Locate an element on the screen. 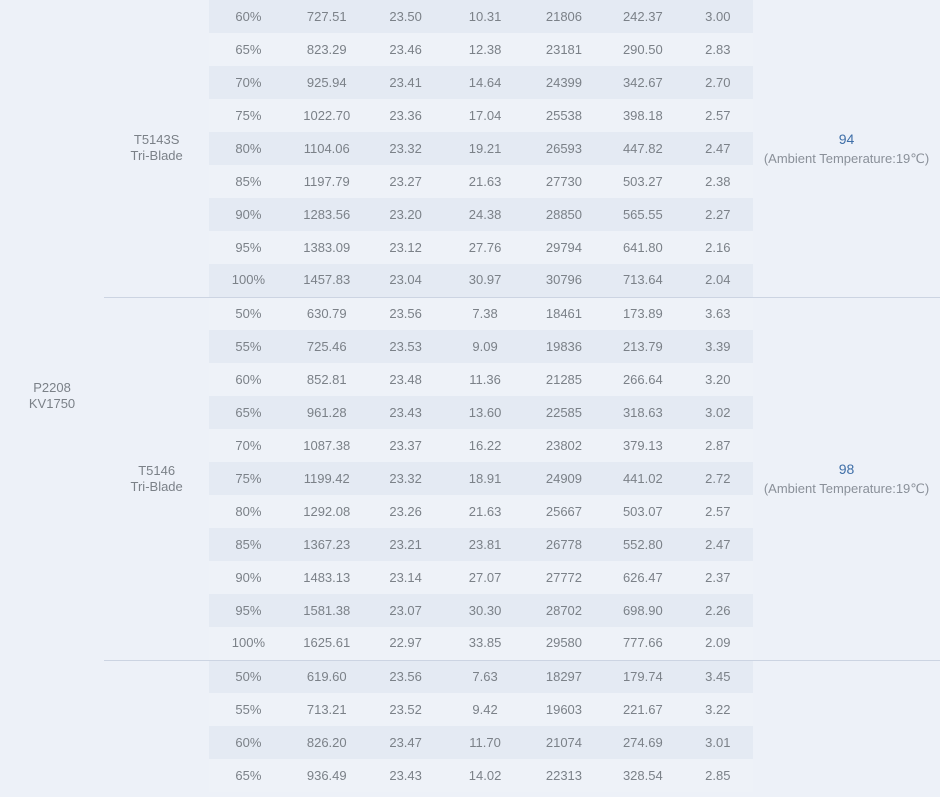 Image resolution: width=940 pixels, height=797 pixels. cell-power: 698.90 is located at coordinates (643, 610).